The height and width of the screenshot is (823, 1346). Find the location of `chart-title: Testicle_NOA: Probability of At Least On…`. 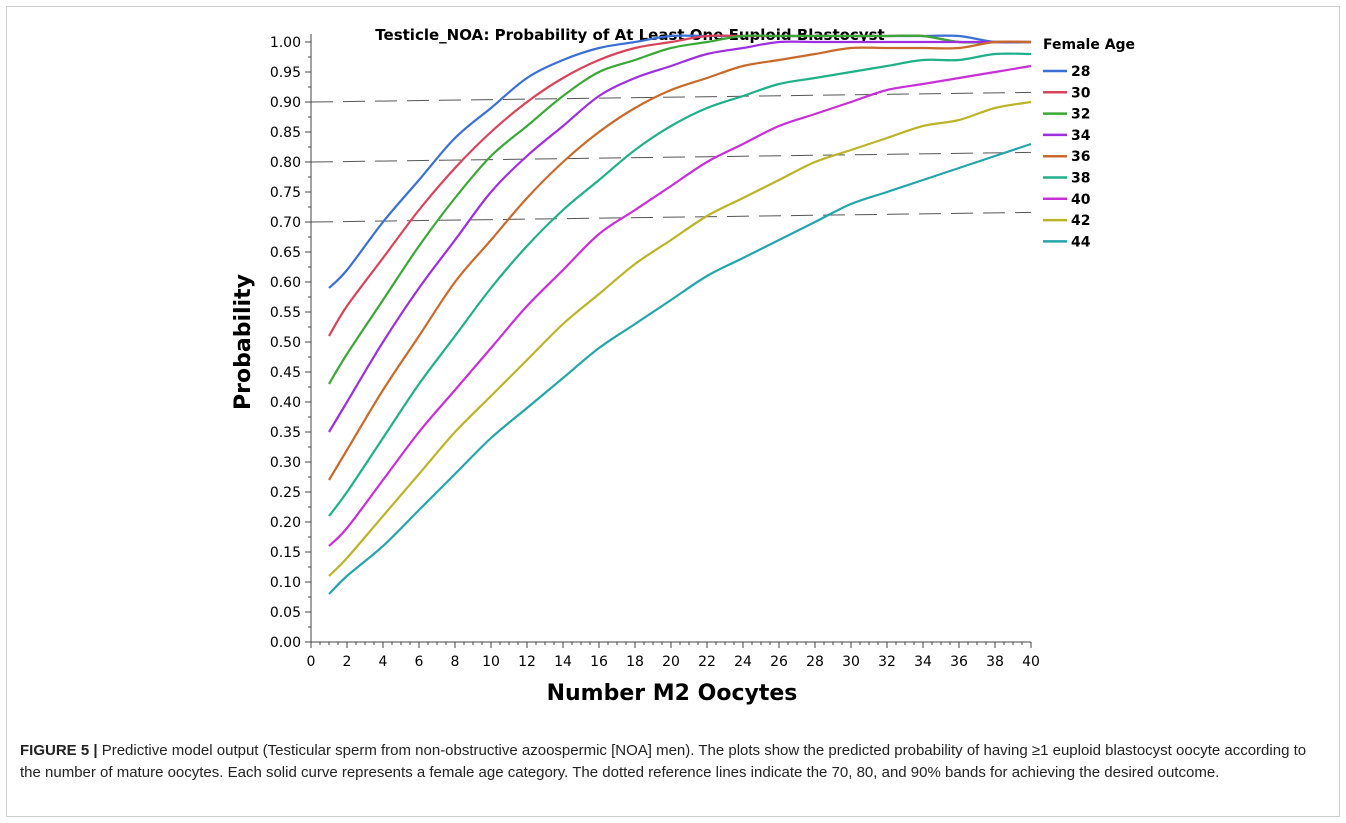

chart-title: Testicle_NOA: Probability of At Least On… is located at coordinates (629, 35).